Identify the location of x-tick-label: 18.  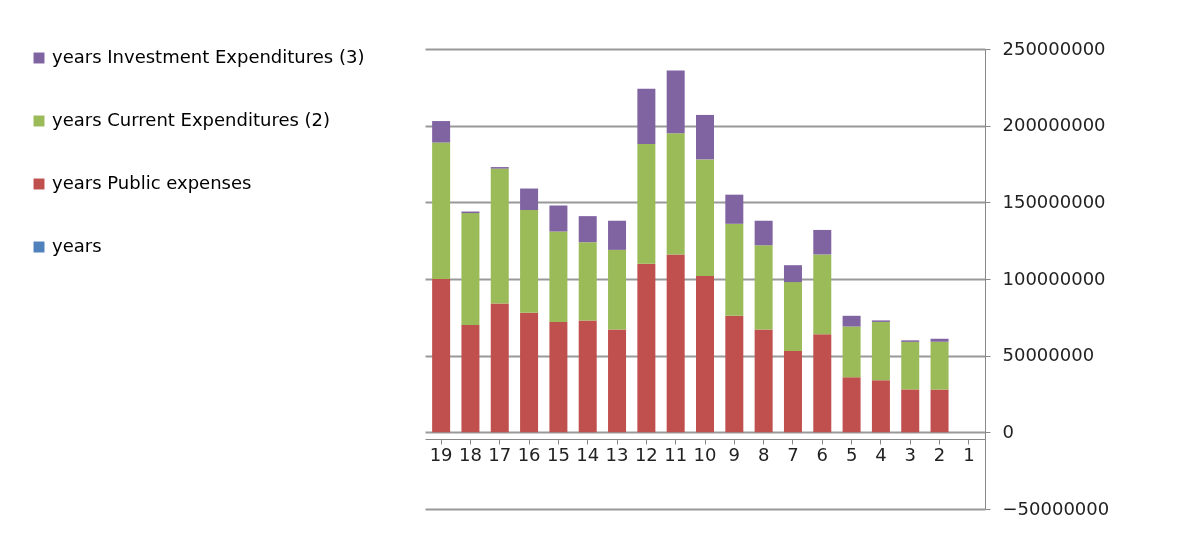
(470, 454).